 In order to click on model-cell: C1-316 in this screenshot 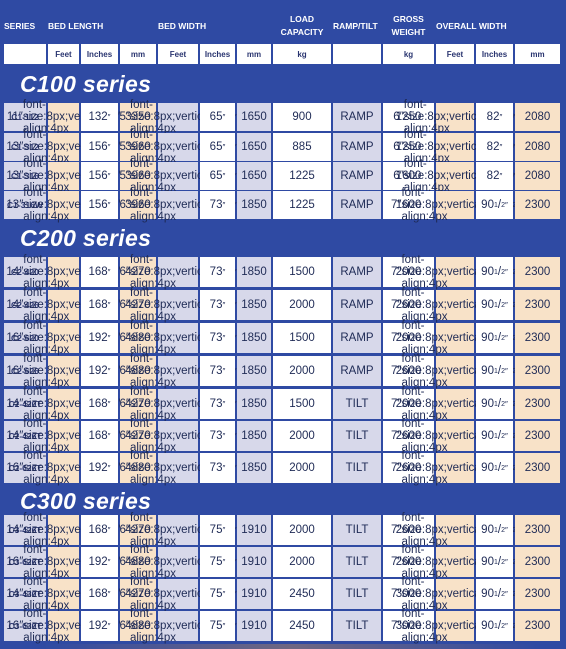, I will do `click(25, 176)`.